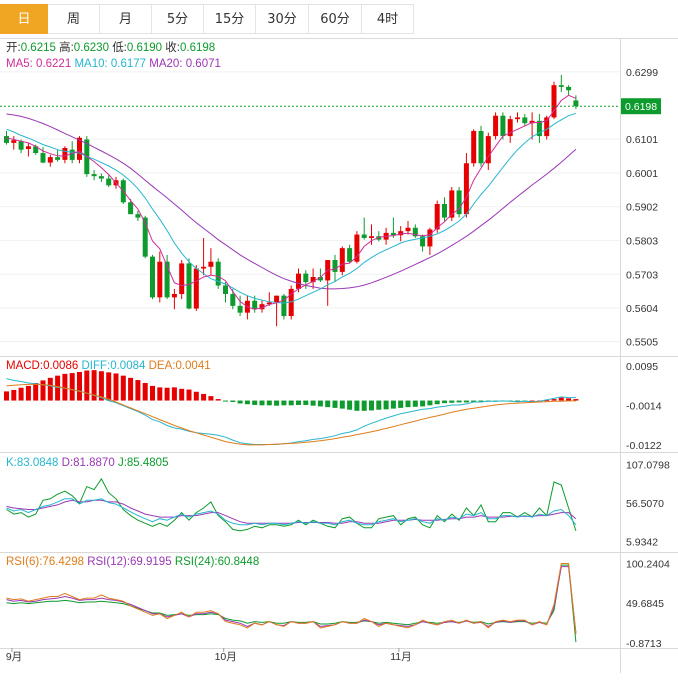 This screenshot has height=683, width=678. I want to click on tab-6: 60分, so click(335, 19).